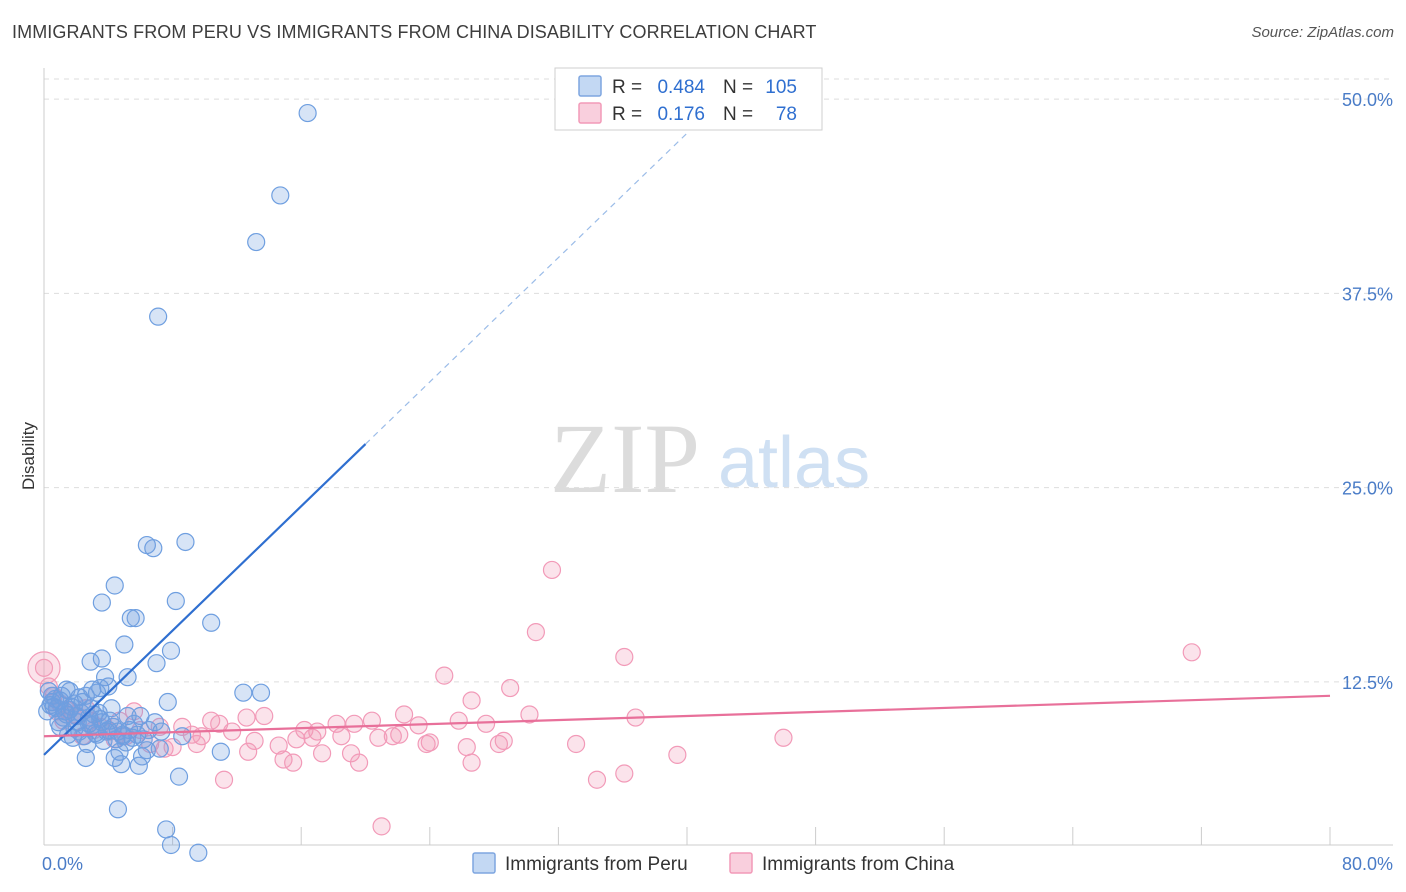  I want to click on watermark-atlas: atlas, so click(794, 463).